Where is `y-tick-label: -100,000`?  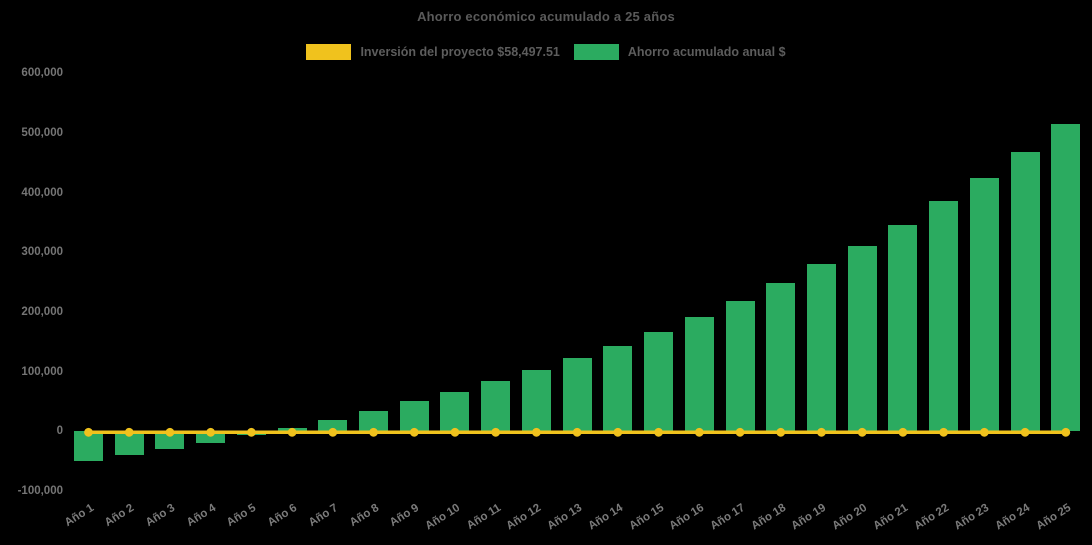
y-tick-label: -100,000 is located at coordinates (40, 491).